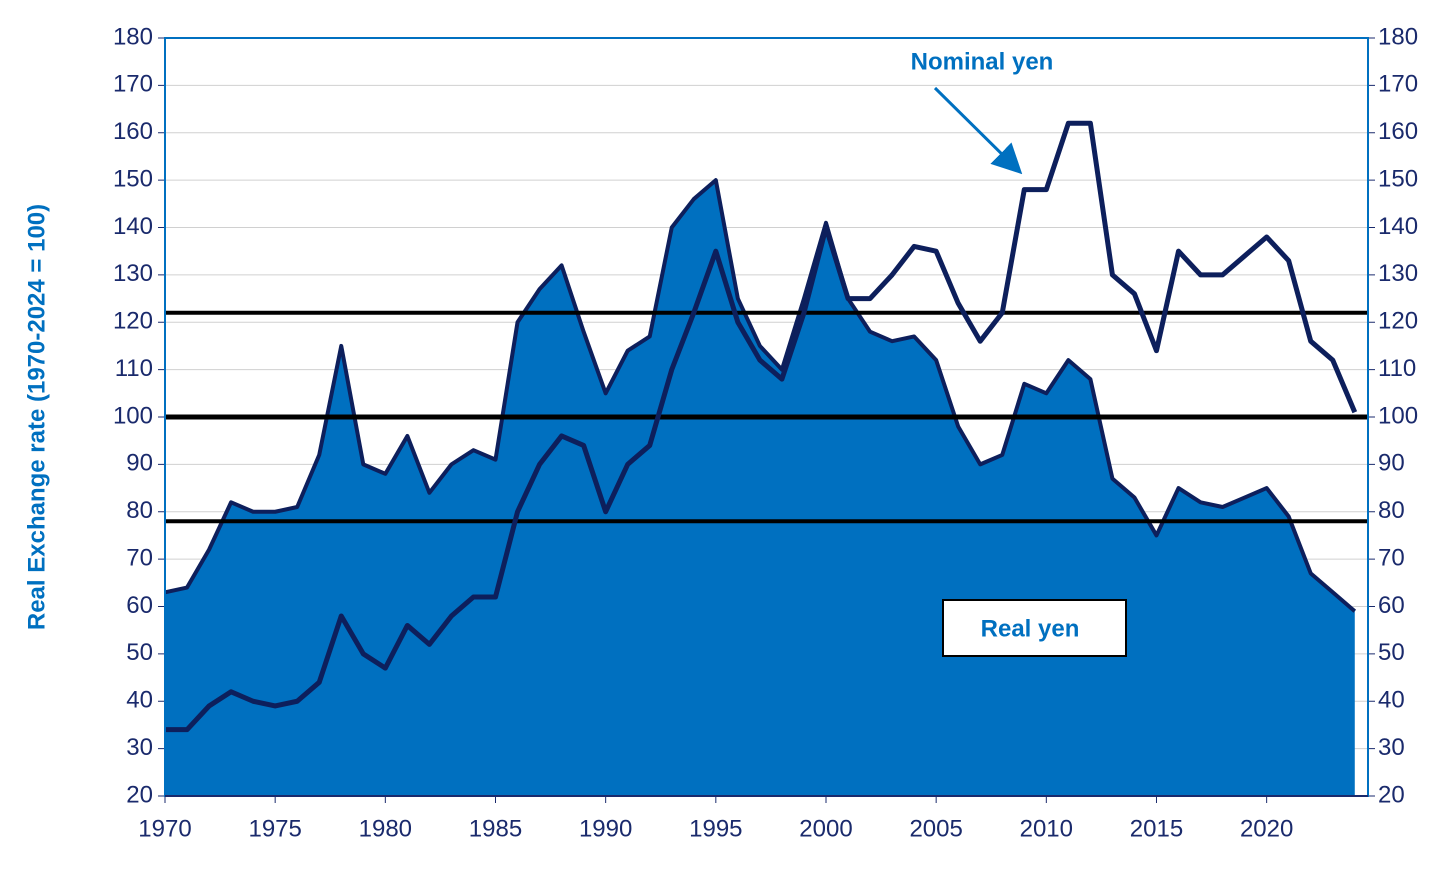 This screenshot has height=888, width=1456. I want to click on x-tick-label: 2000, so click(825, 828).